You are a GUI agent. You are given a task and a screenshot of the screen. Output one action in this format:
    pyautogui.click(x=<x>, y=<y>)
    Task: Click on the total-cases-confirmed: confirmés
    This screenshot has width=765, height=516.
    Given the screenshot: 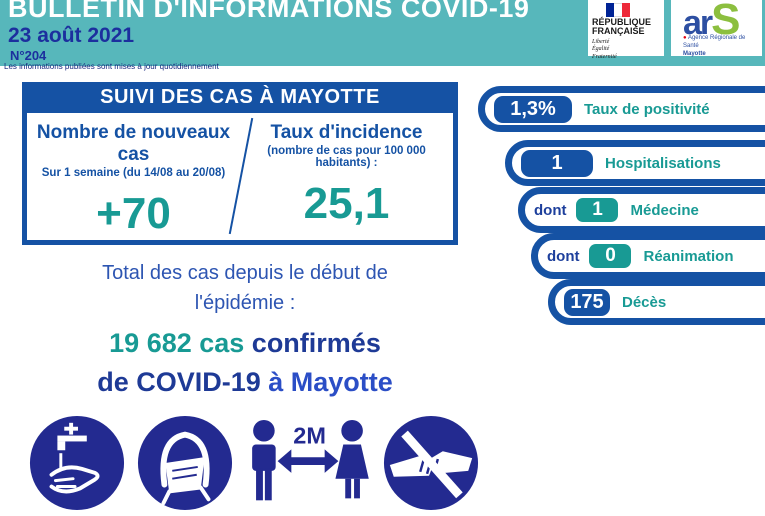 What is the action you would take?
    pyautogui.click(x=312, y=343)
    